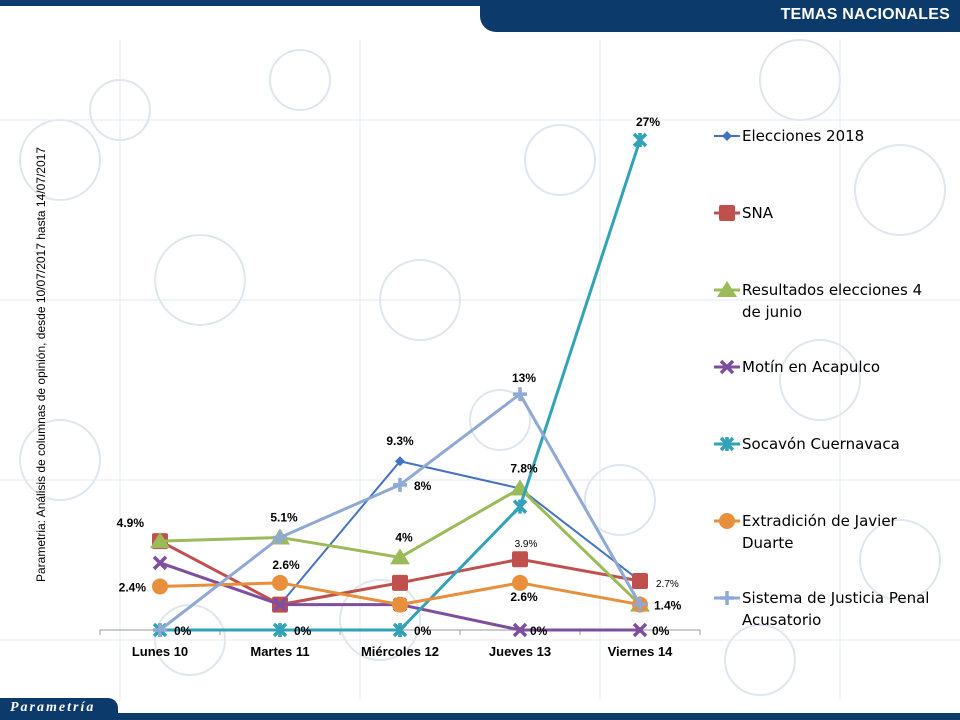 The width and height of the screenshot is (960, 720). I want to click on legend-label: SNA, so click(758, 213).